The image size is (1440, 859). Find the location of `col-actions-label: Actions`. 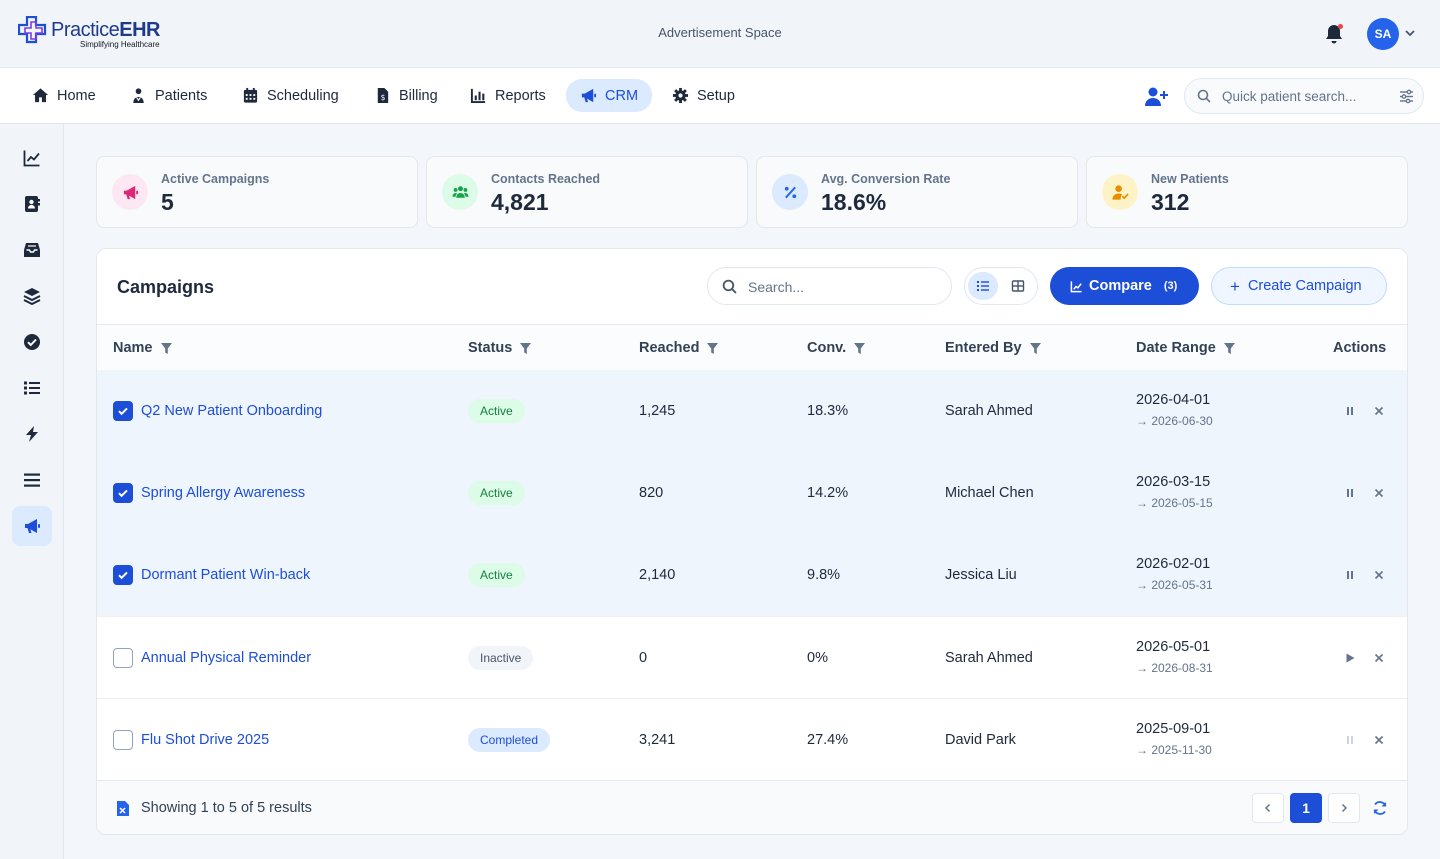

col-actions-label: Actions is located at coordinates (1360, 348).